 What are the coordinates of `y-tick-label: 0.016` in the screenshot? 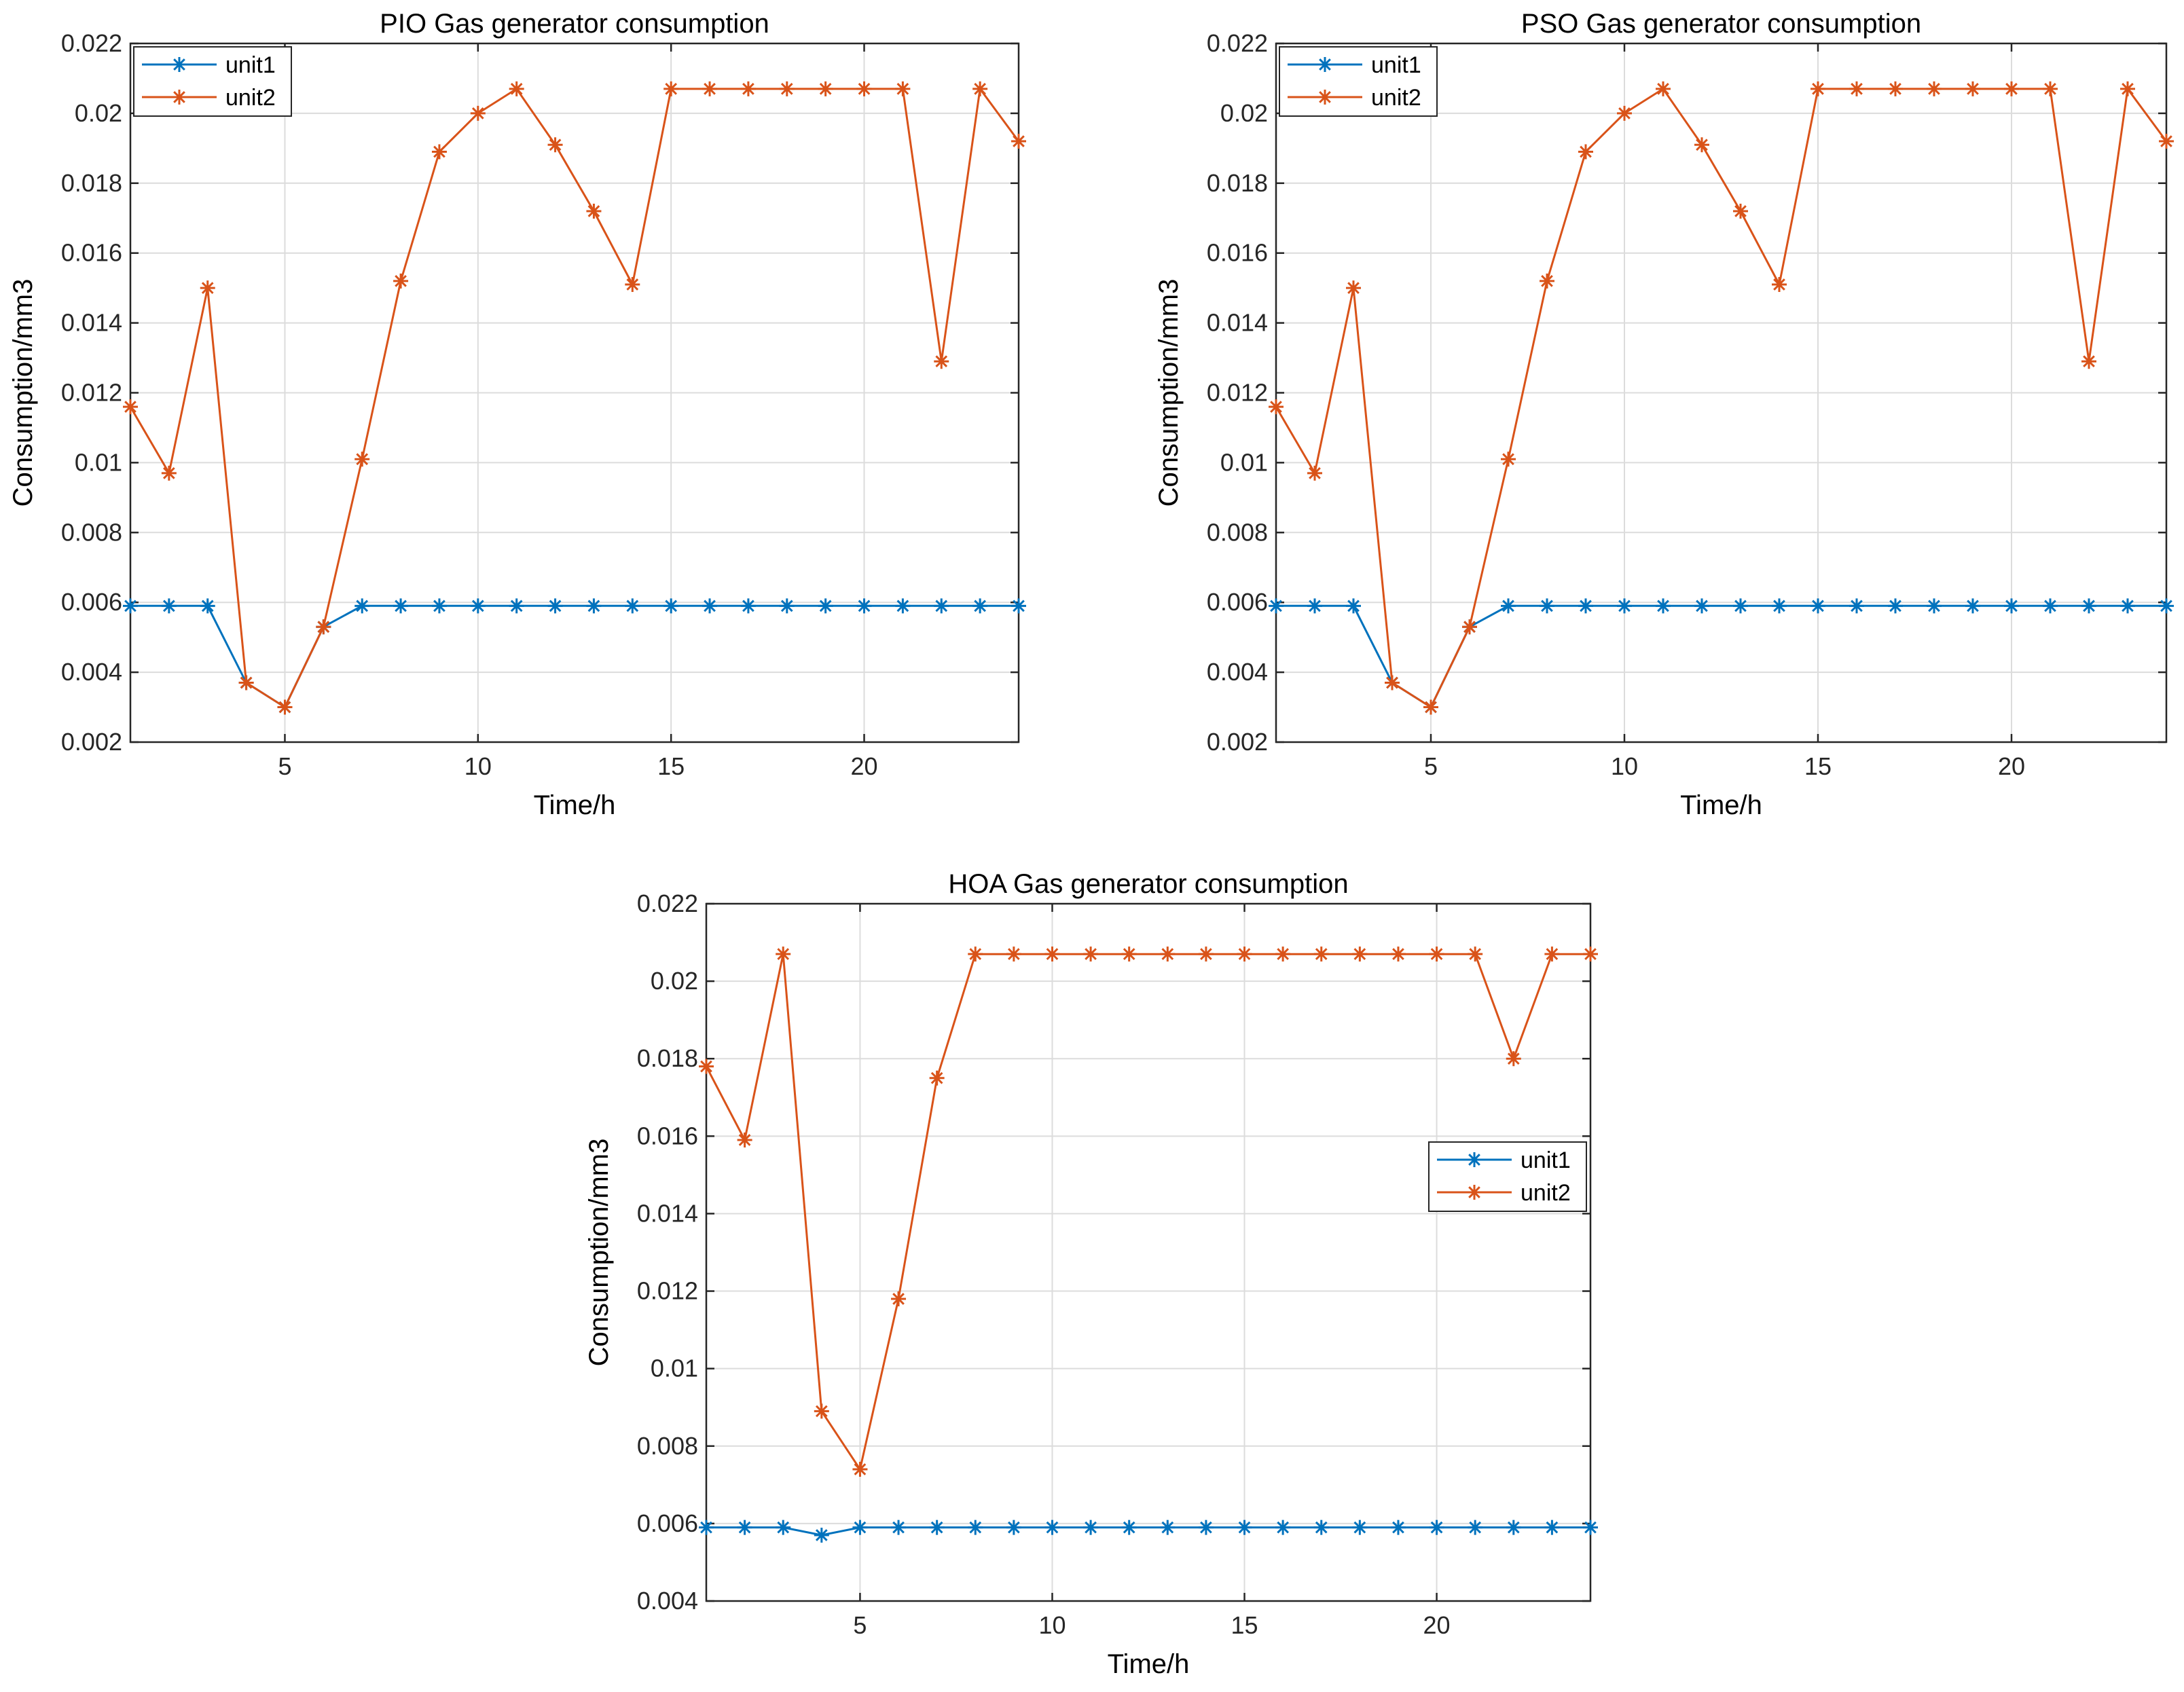 It's located at (91, 253).